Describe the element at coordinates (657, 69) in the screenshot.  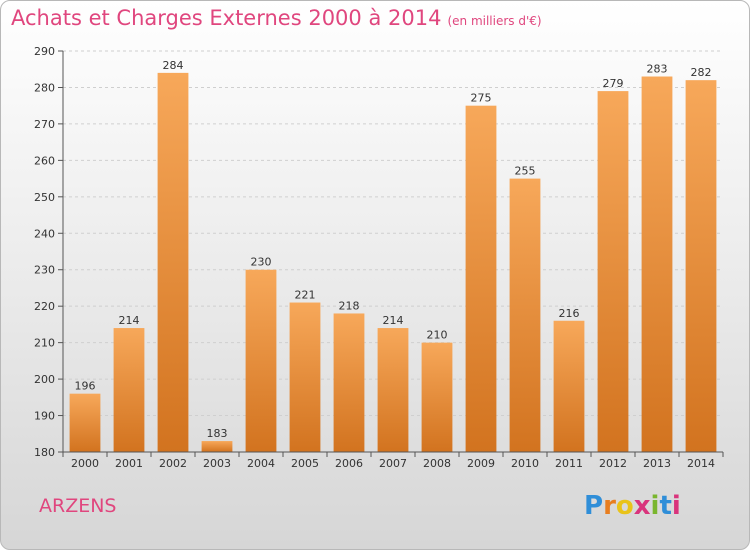
I see `bar-value-label: 283` at that location.